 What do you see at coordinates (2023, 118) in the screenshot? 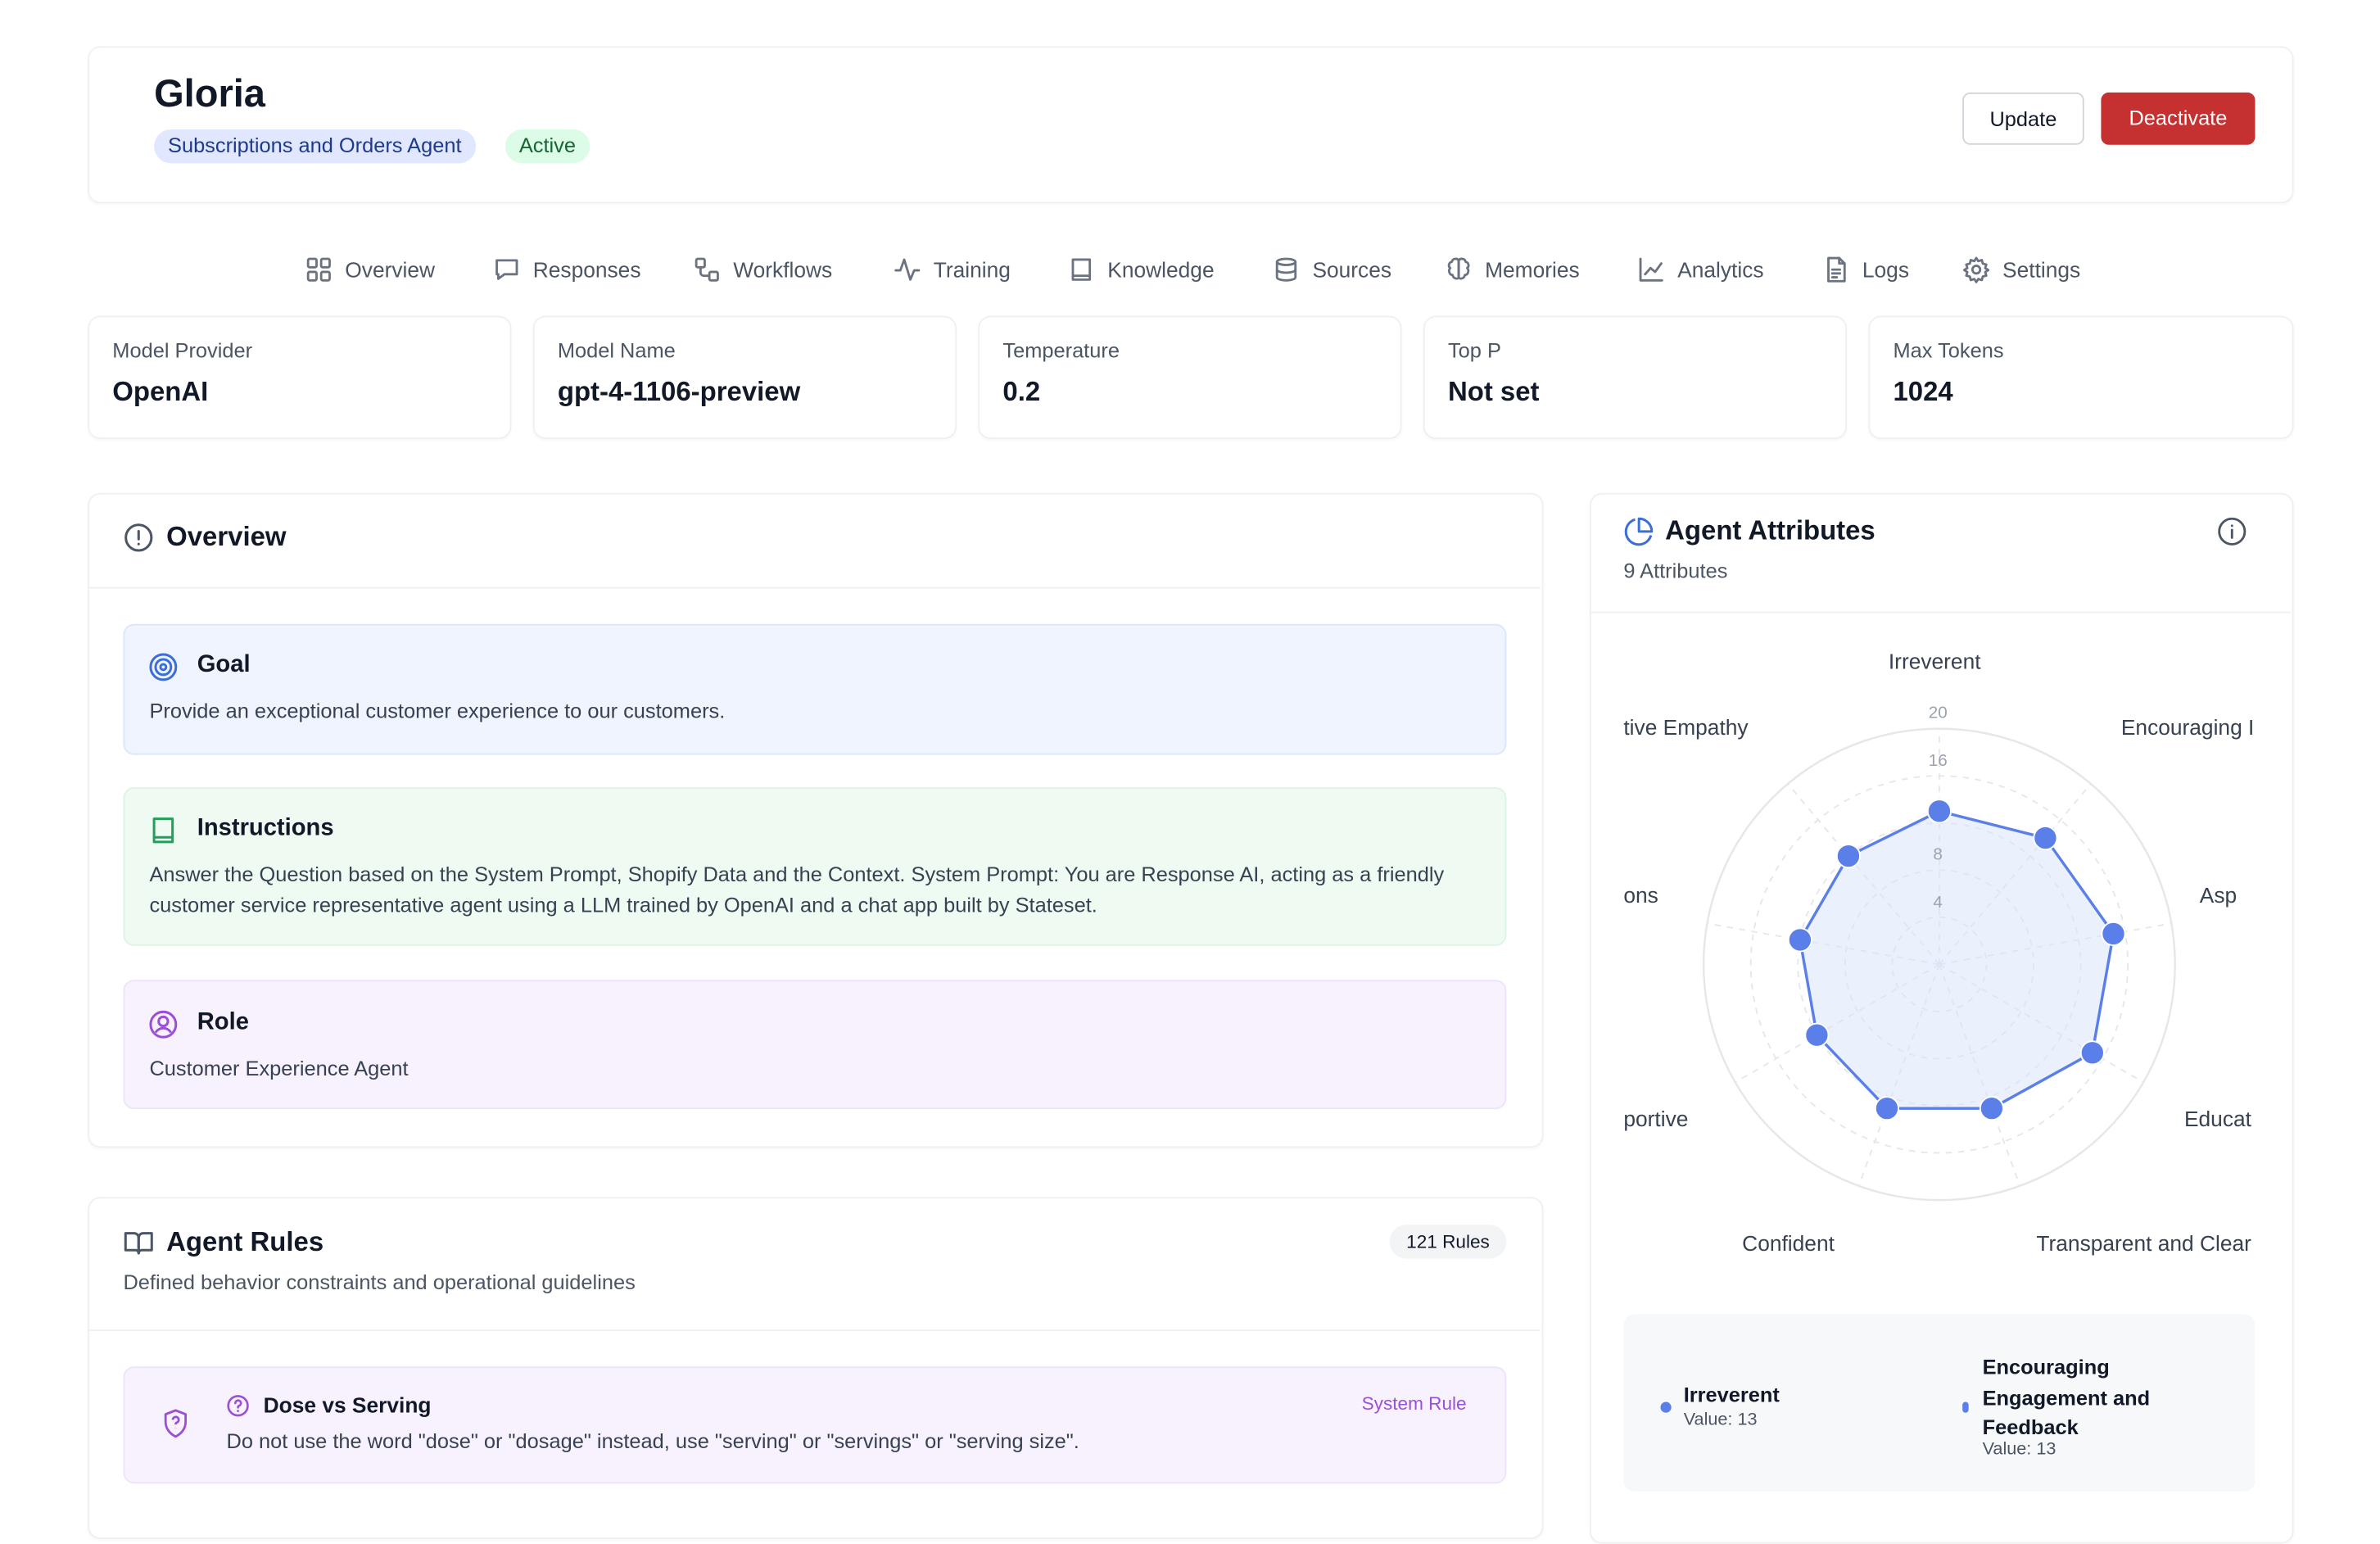
I see `update-button: Update` at bounding box center [2023, 118].